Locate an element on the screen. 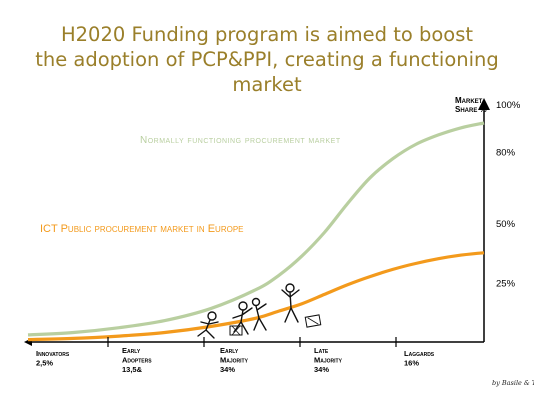 The width and height of the screenshot is (534, 400). category-label: Laggards 16% is located at coordinates (419, 358).